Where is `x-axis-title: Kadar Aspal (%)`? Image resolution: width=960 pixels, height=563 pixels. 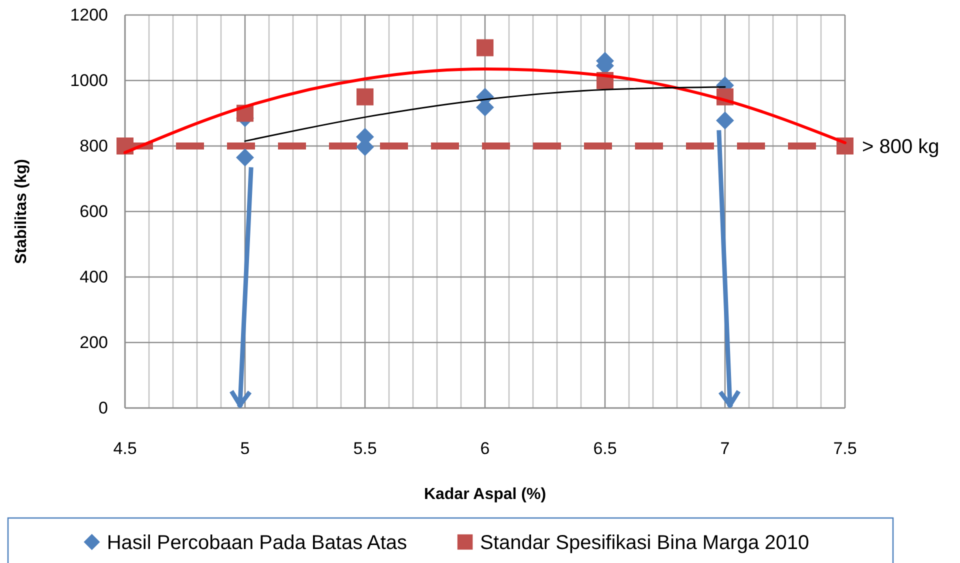
x-axis-title: Kadar Aspal (%) is located at coordinates (485, 494).